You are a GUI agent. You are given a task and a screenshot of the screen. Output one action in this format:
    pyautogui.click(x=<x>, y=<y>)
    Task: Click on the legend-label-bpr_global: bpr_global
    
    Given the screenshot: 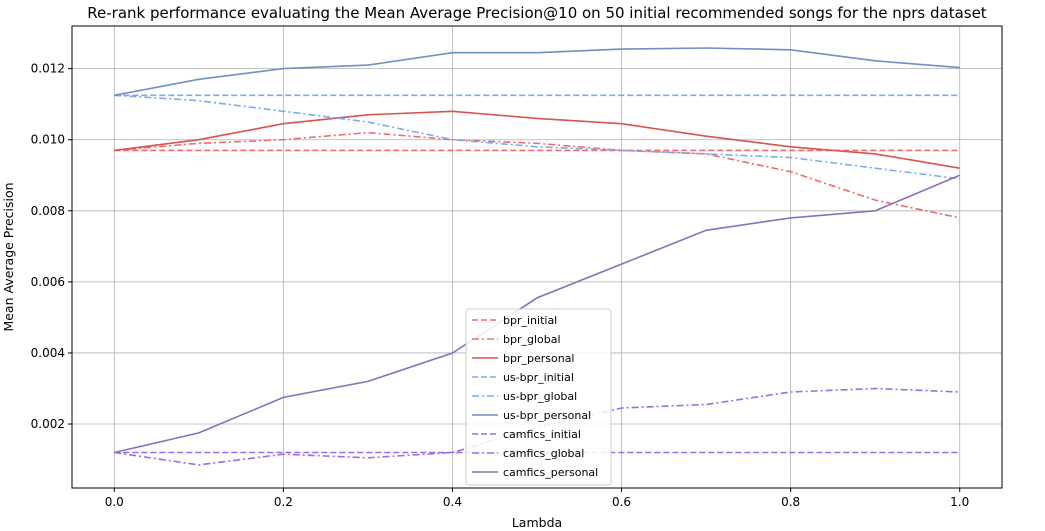 What is the action you would take?
    pyautogui.click(x=532, y=339)
    